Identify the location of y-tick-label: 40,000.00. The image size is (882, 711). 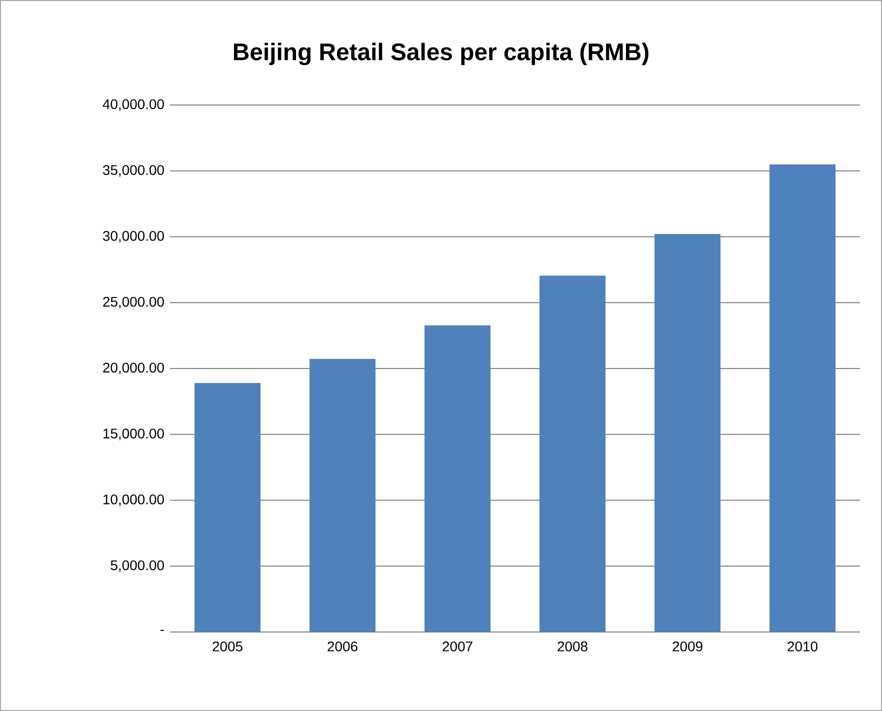
(133, 105).